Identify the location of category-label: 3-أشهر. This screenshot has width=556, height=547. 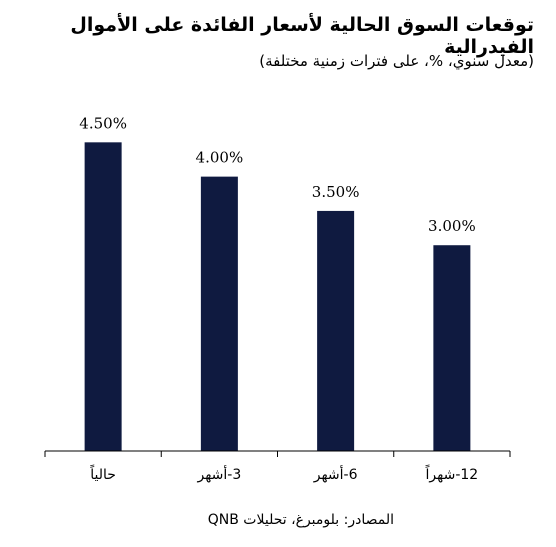
(218, 474).